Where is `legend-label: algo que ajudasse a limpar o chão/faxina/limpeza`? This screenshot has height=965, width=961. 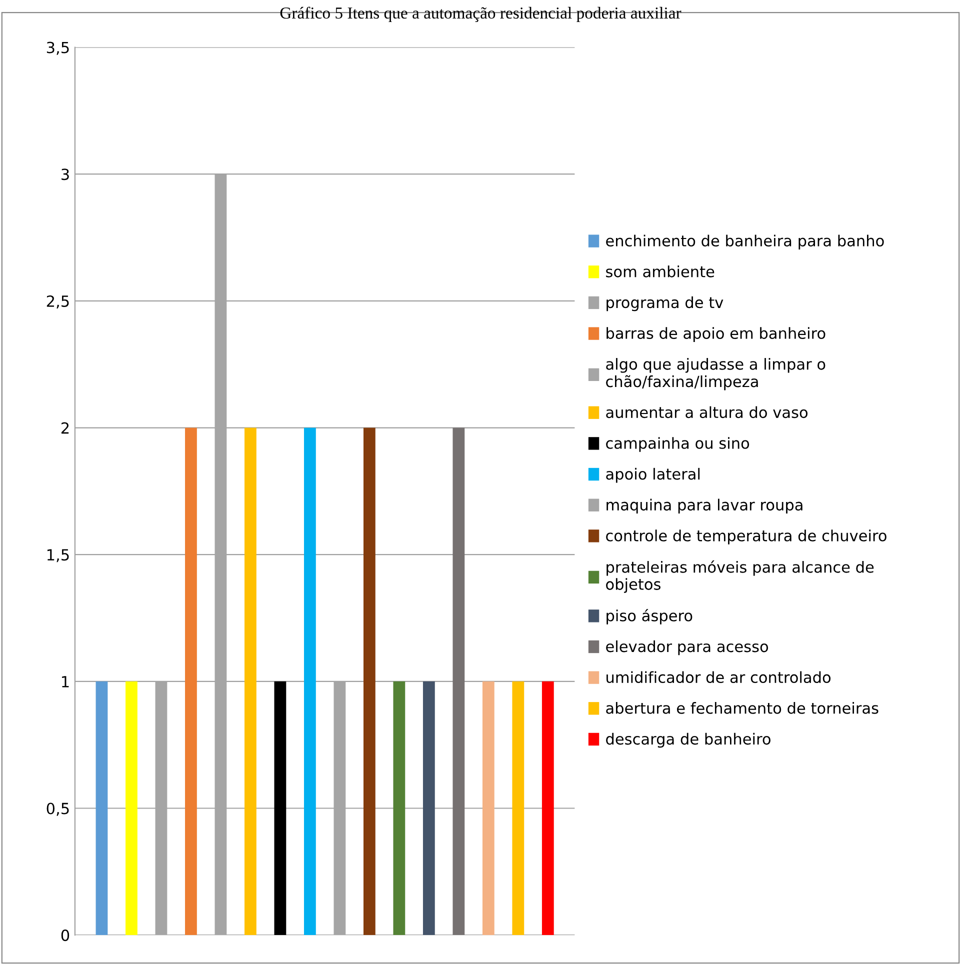
legend-label: algo que ajudasse a limpar o chão/faxina/limpeza is located at coordinates (716, 374).